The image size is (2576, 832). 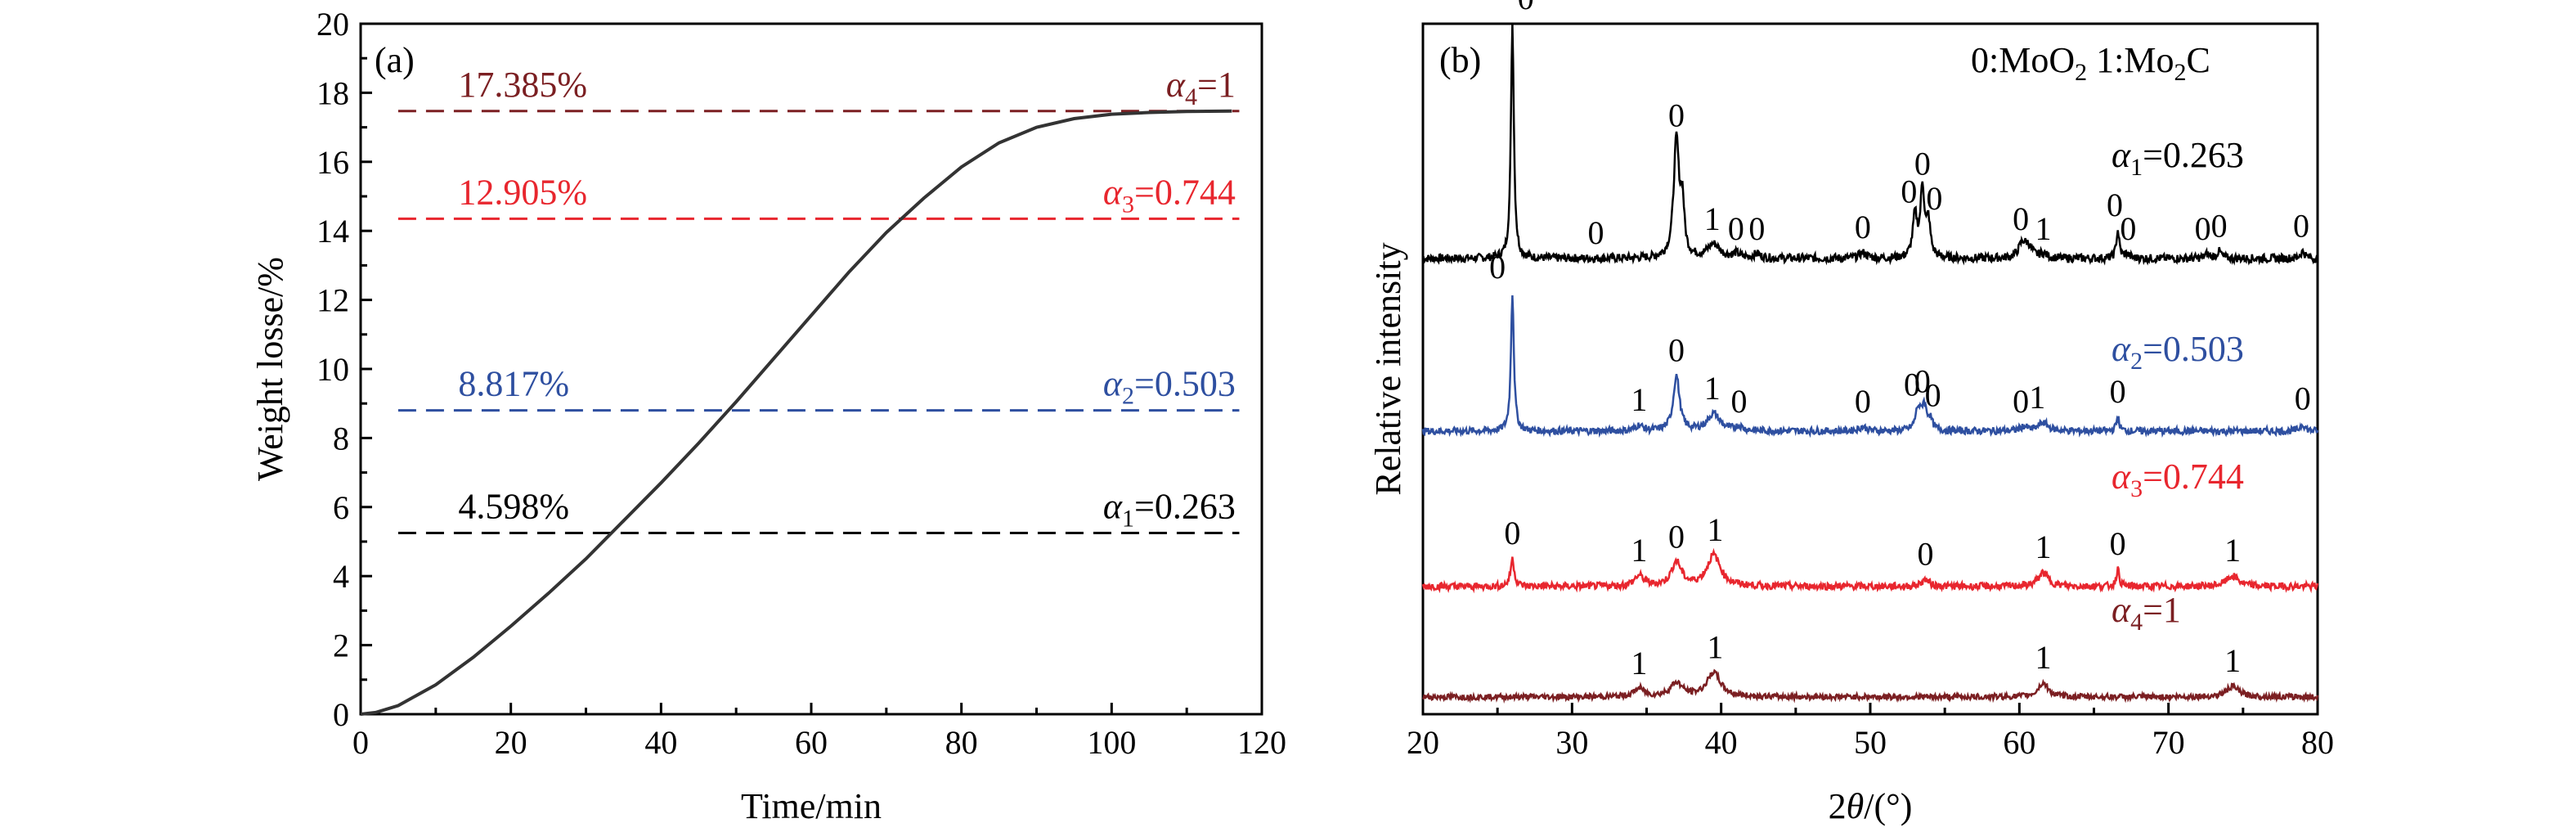 I want to click on a-ytick-label: 16, so click(x=333, y=162).